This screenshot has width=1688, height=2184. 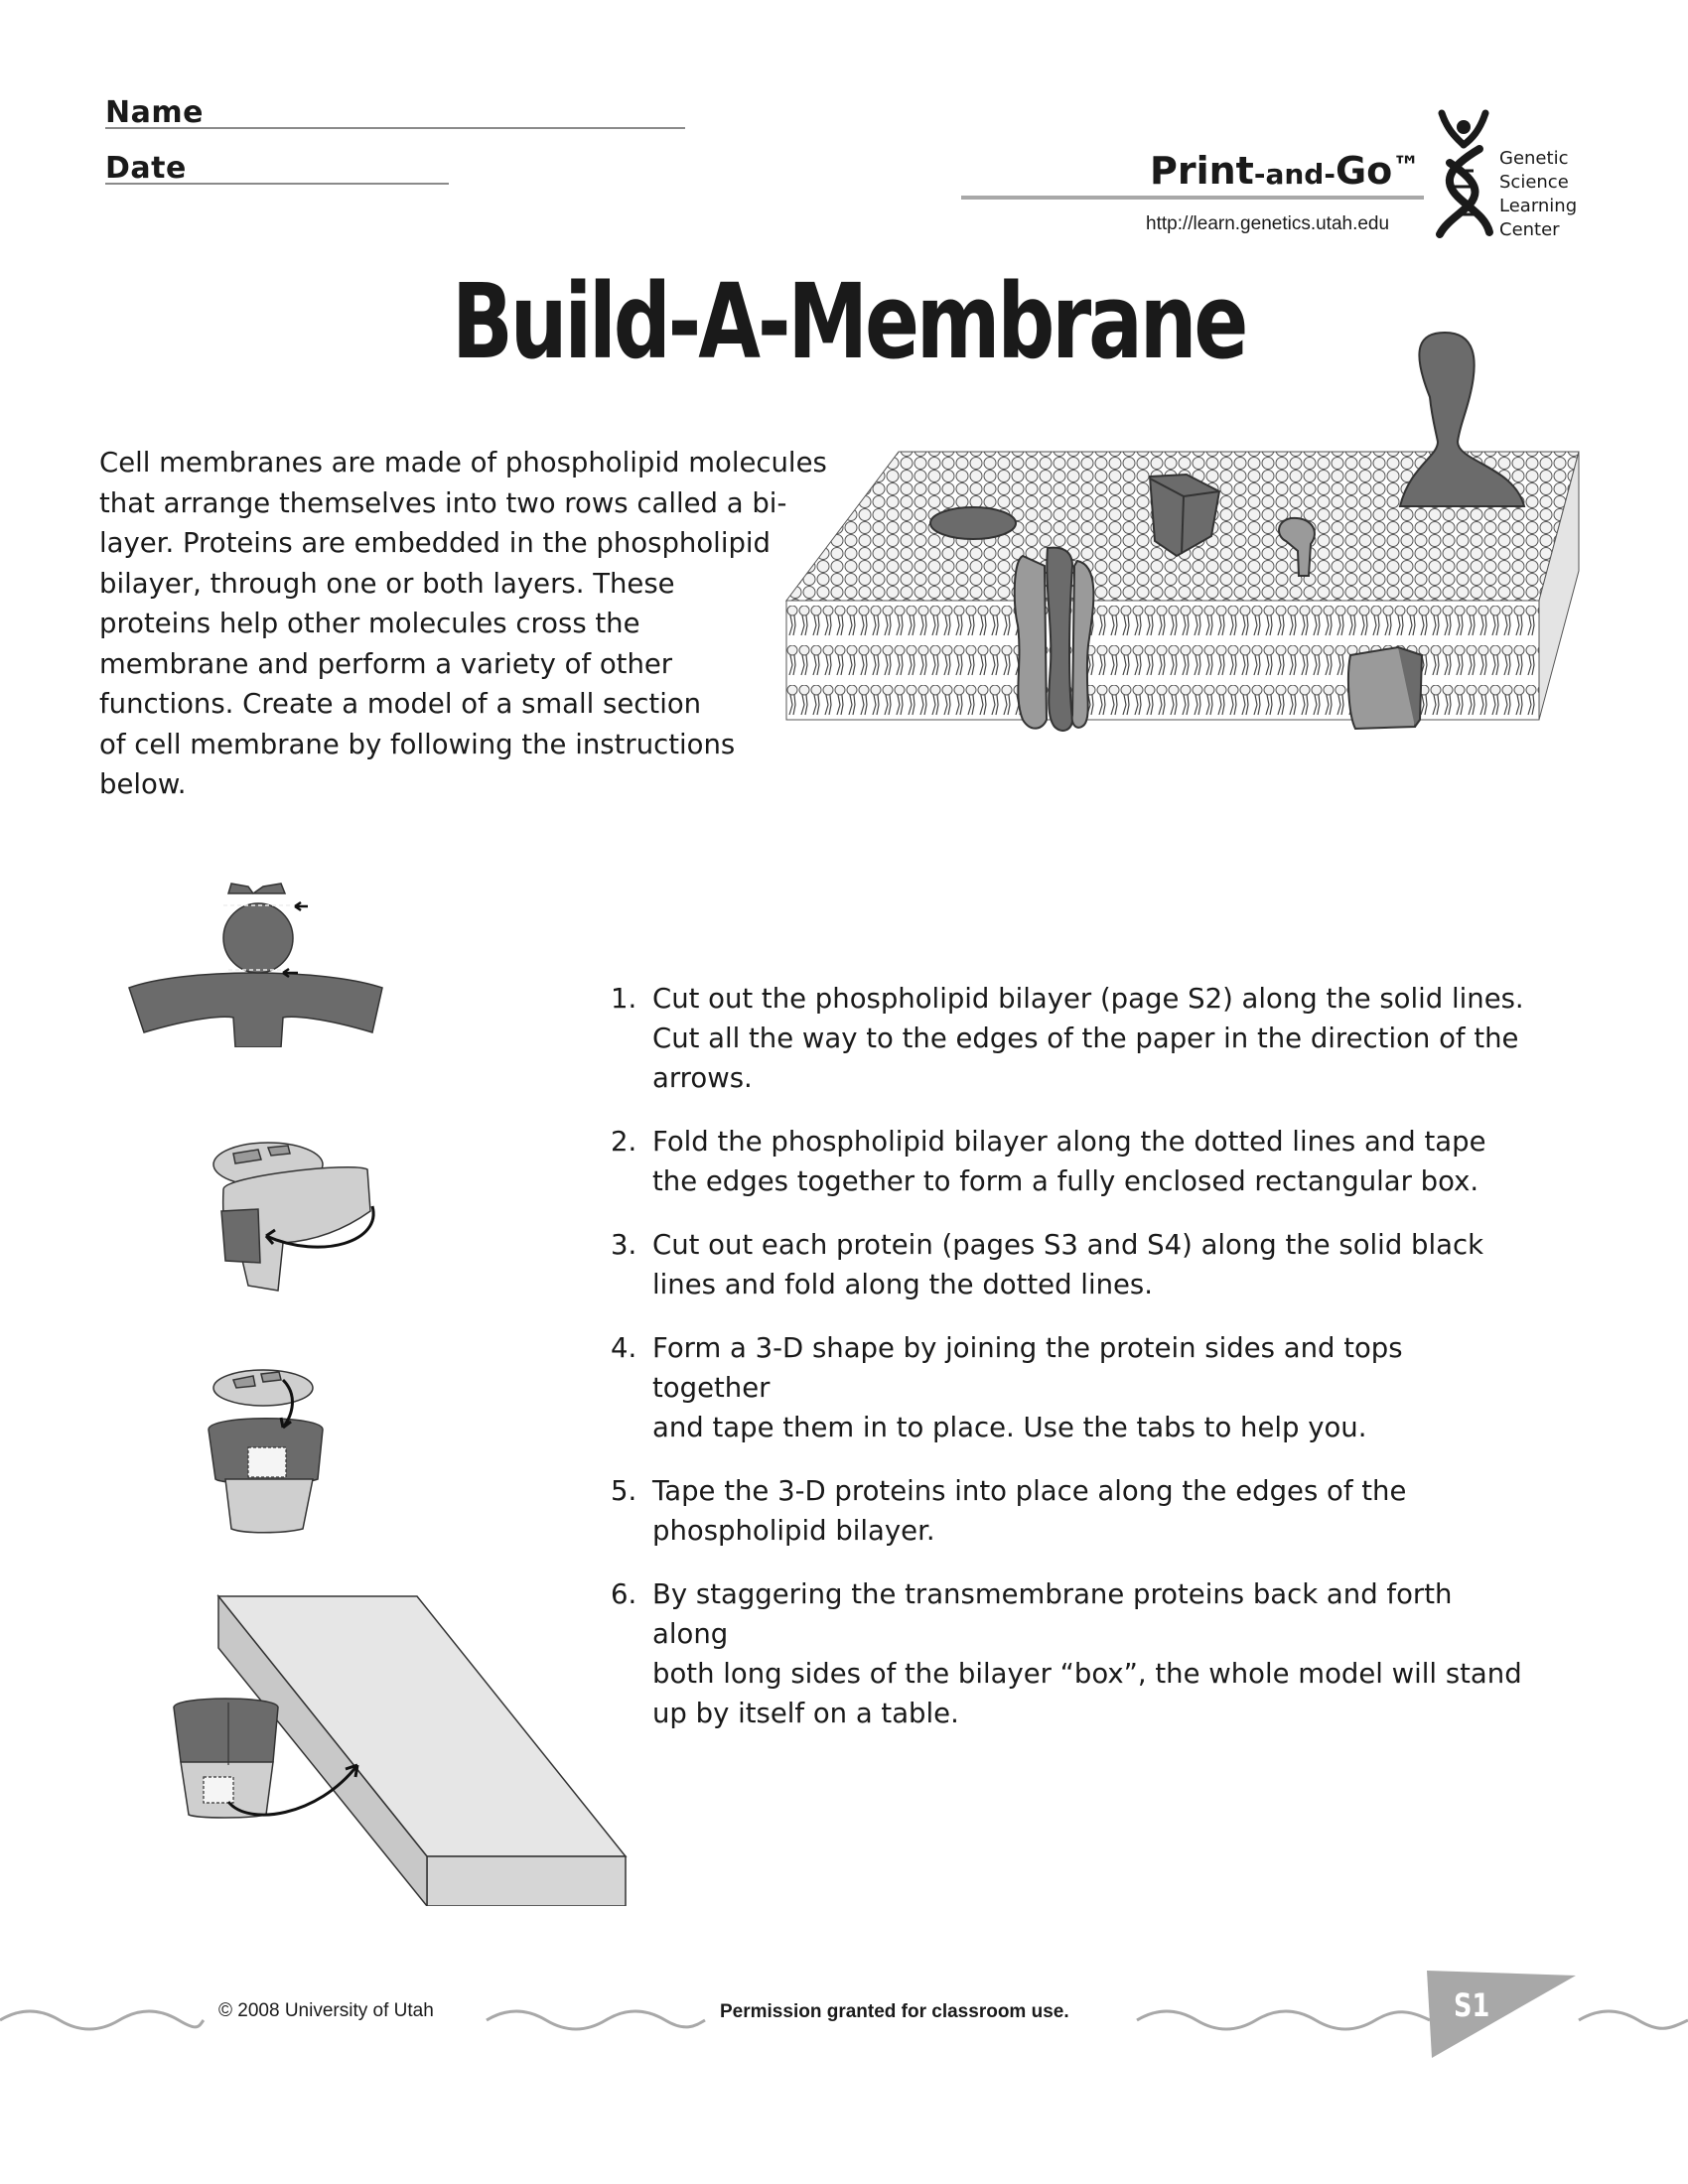 What do you see at coordinates (902, 1284) in the screenshot?
I see `step-line: lines and fold along the dotted lines.` at bounding box center [902, 1284].